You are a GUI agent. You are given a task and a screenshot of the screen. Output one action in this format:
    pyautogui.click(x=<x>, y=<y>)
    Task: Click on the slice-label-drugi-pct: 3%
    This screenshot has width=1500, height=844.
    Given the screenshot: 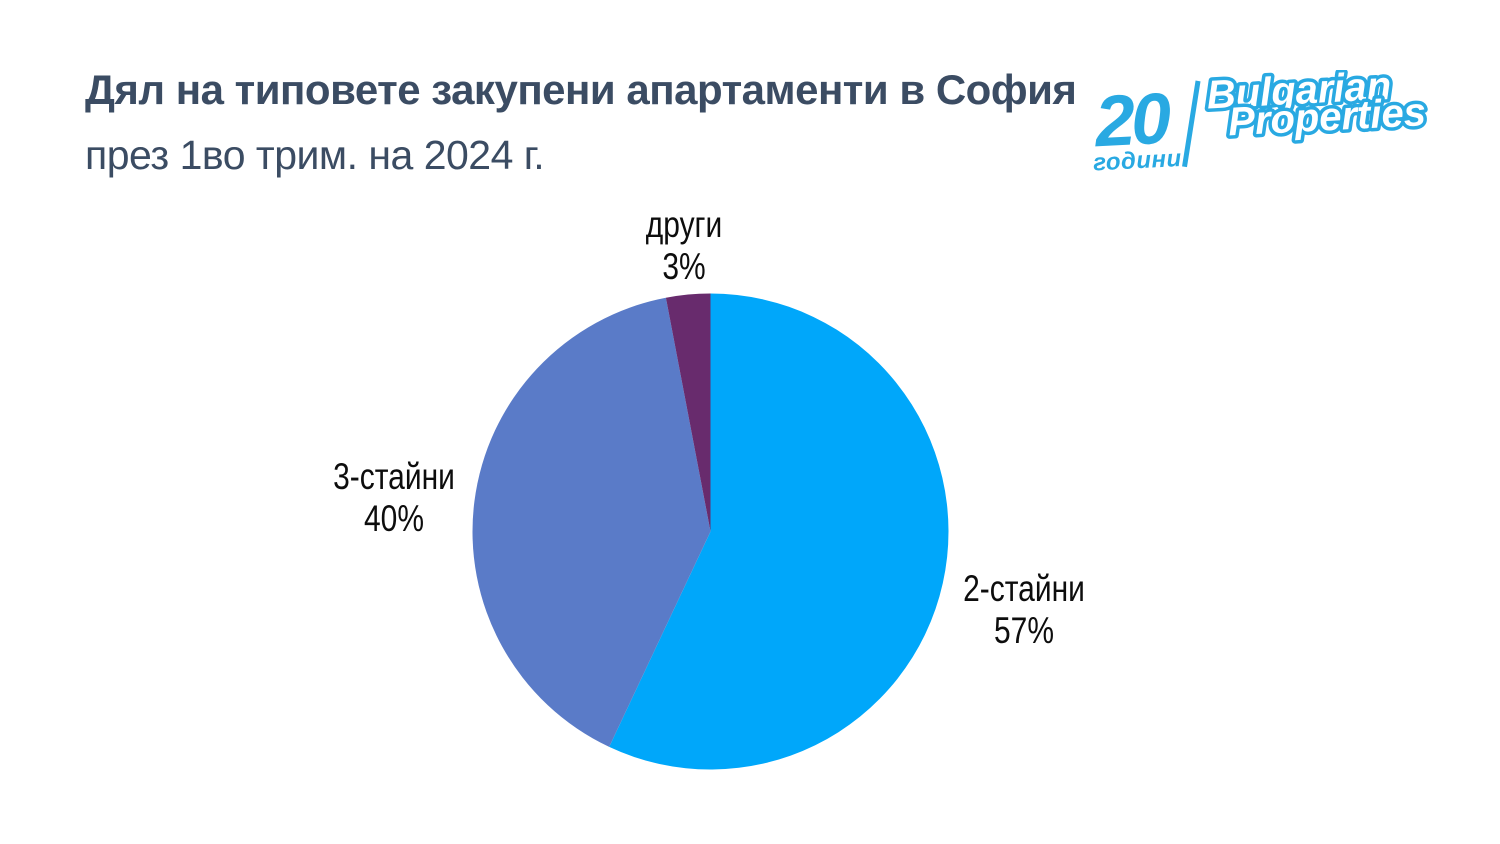 What is the action you would take?
    pyautogui.click(x=684, y=266)
    